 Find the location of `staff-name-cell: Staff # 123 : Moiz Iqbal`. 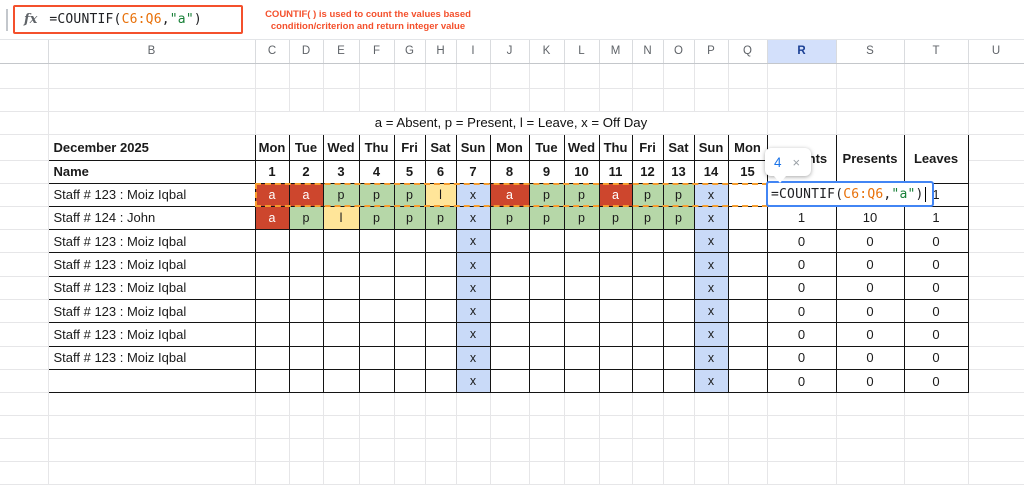

staff-name-cell: Staff # 123 : Moiz Iqbal is located at coordinates (151, 311).